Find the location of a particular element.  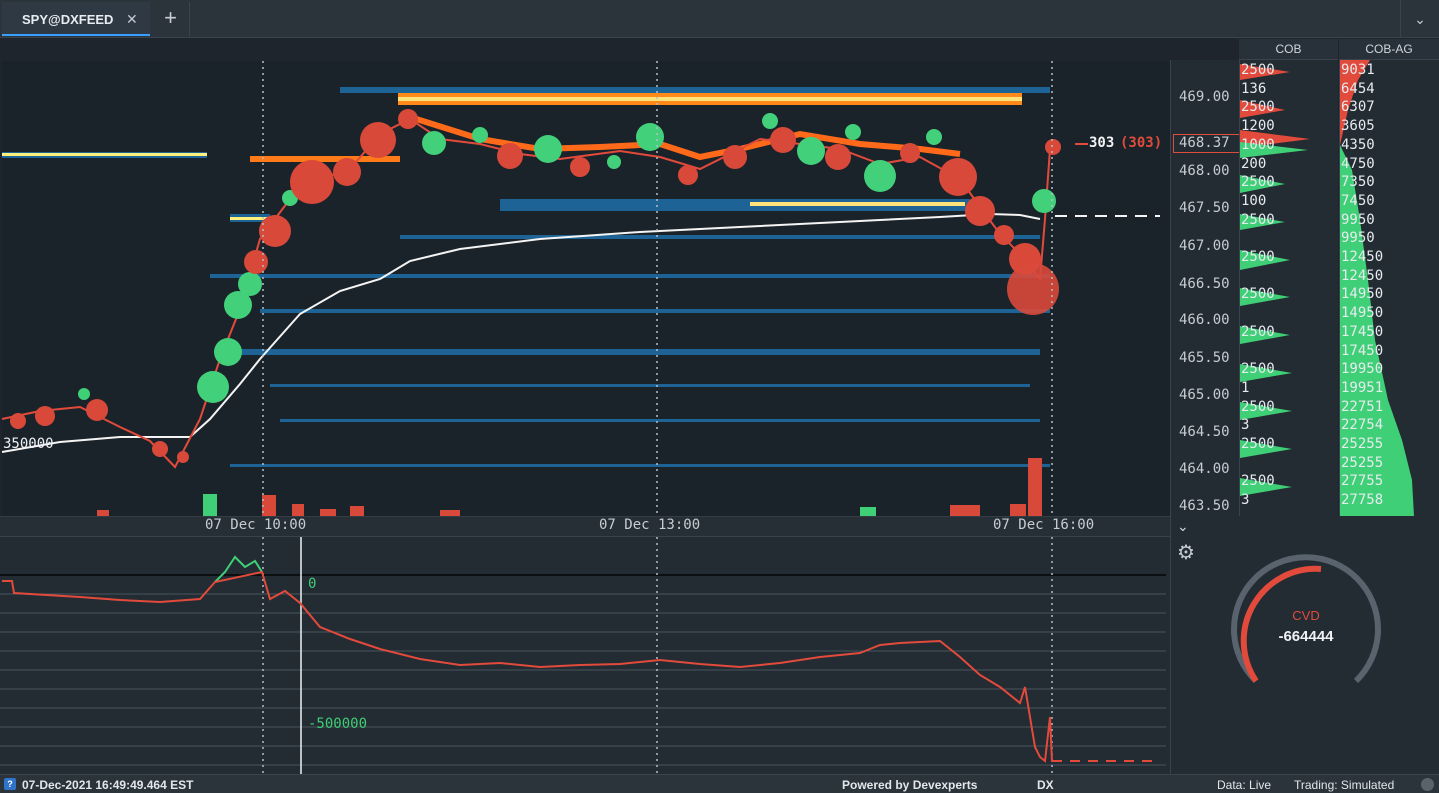

cob-ag-value: 4350 is located at coordinates (1358, 144).